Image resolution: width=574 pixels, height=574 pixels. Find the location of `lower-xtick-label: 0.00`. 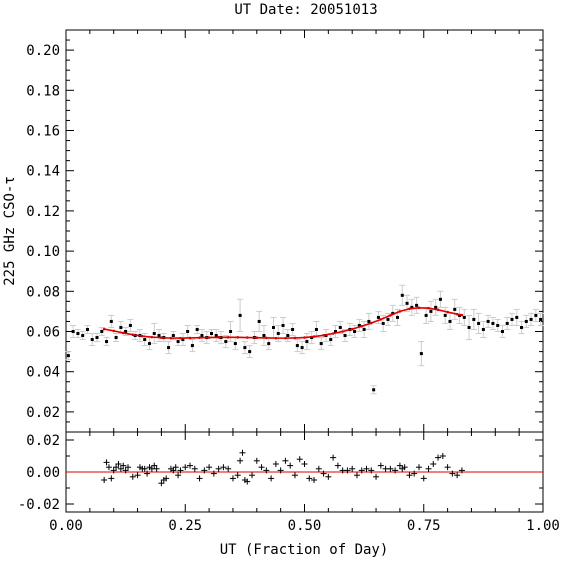

lower-xtick-label: 0.00 is located at coordinates (66, 526).